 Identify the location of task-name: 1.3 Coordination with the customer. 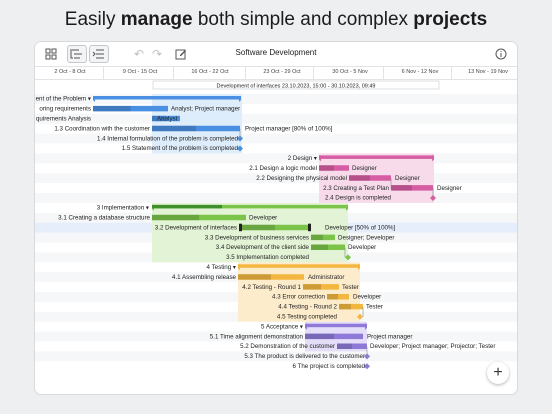
(102, 128).